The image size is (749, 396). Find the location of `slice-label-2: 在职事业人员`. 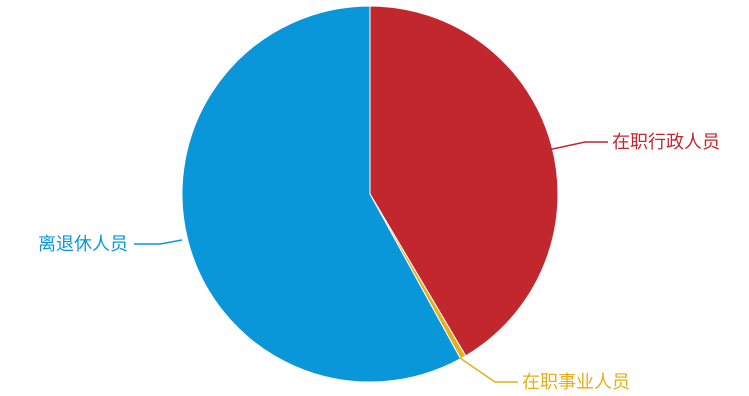

slice-label-2: 在职事业人员 is located at coordinates (576, 382).